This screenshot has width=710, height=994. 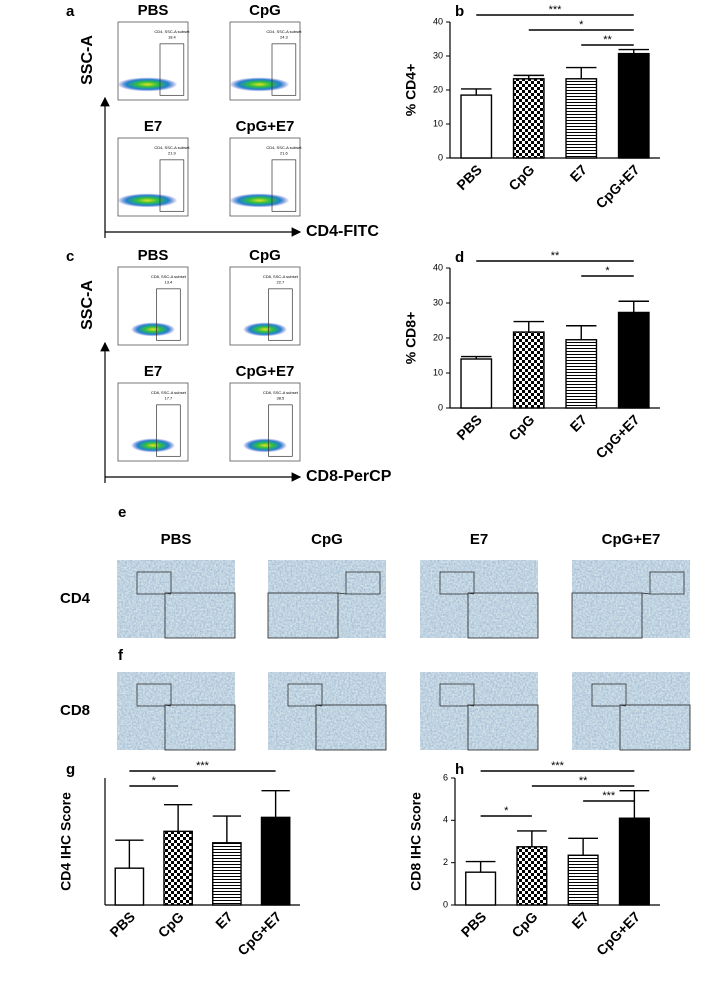 I want to click on column-title: CpG, so click(x=327, y=539).